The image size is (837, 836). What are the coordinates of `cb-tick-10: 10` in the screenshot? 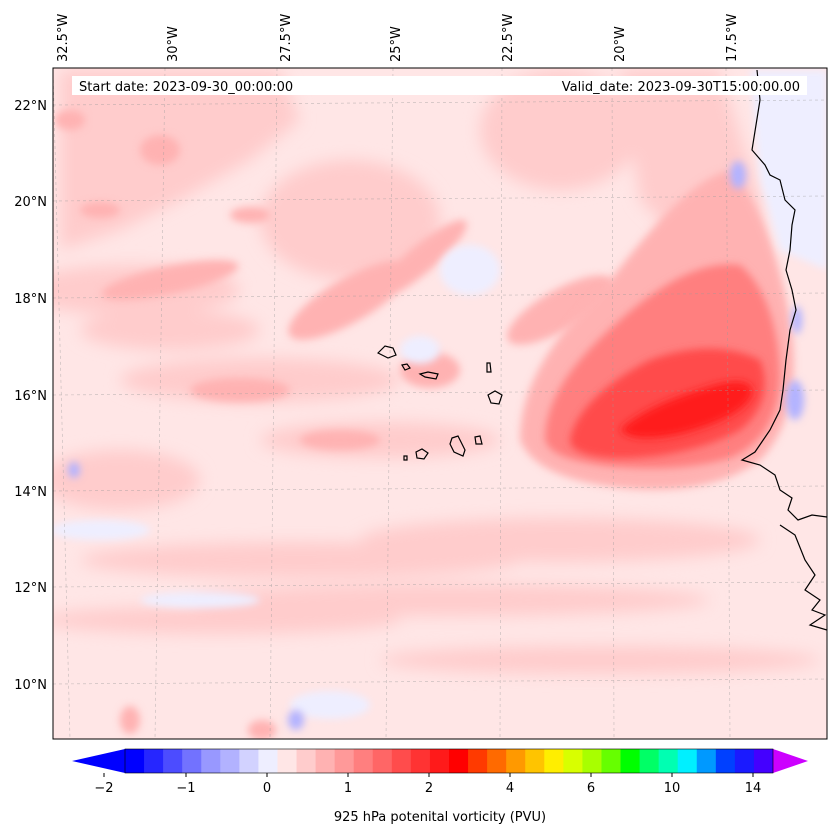 It's located at (672, 788).